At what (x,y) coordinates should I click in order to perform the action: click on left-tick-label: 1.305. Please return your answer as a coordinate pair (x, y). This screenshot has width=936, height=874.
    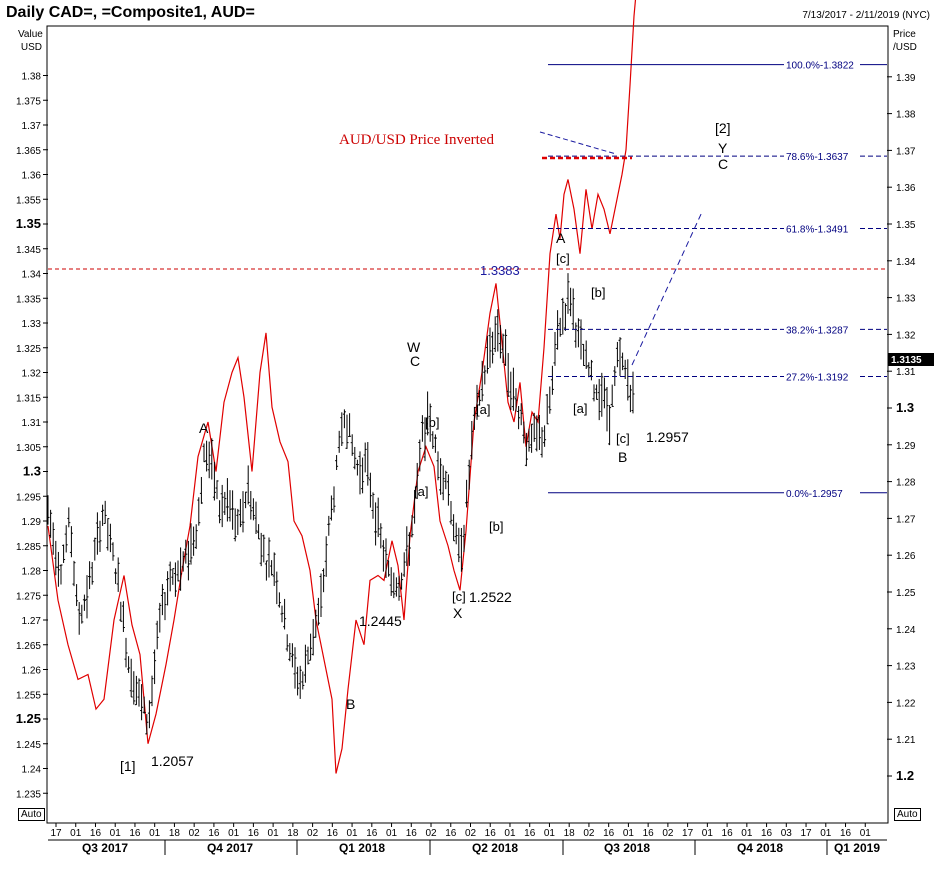
    Looking at the image, I should click on (28, 448).